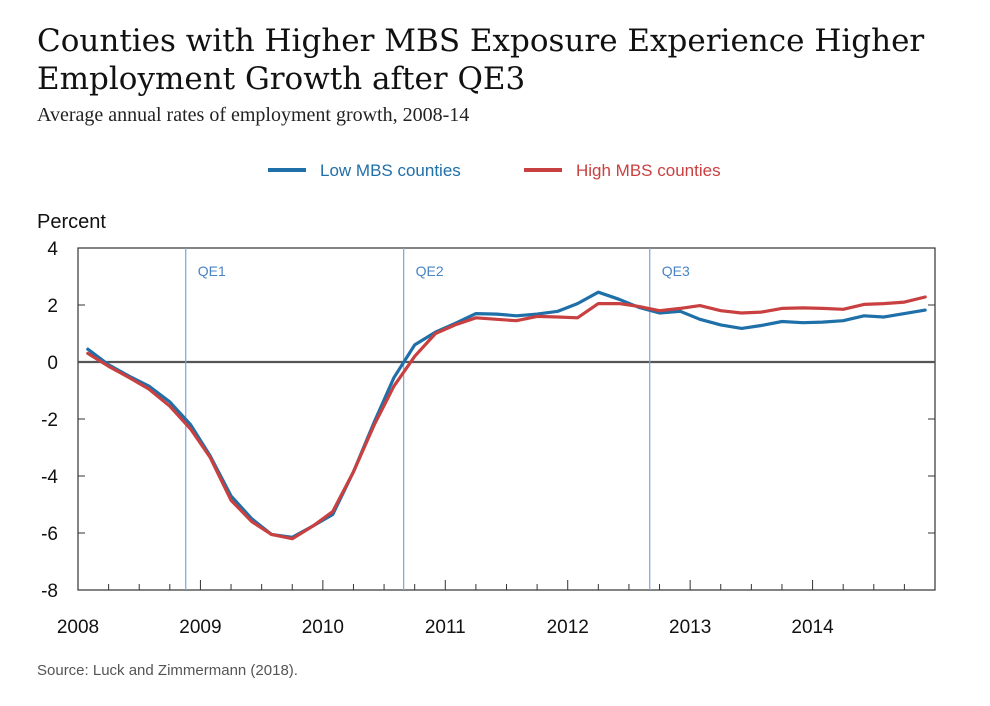 Image resolution: width=990 pixels, height=706 pixels. What do you see at coordinates (52, 306) in the screenshot?
I see `y-tick-label: 2` at bounding box center [52, 306].